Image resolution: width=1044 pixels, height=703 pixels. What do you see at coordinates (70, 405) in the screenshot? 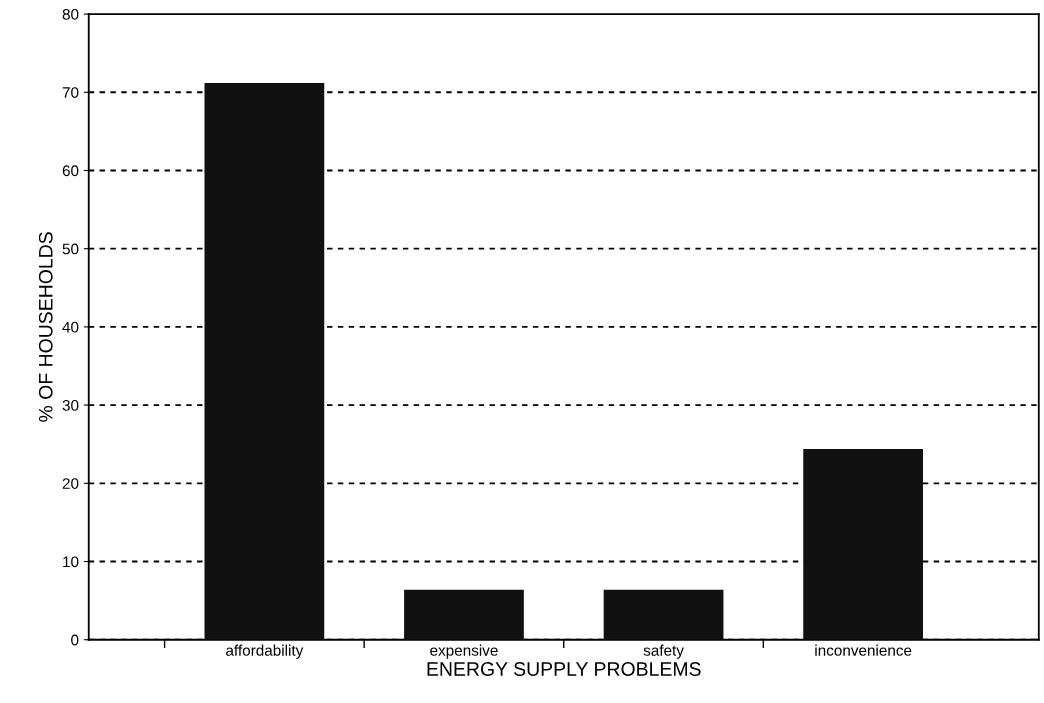
I see `y-tick-label: 30` at bounding box center [70, 405].